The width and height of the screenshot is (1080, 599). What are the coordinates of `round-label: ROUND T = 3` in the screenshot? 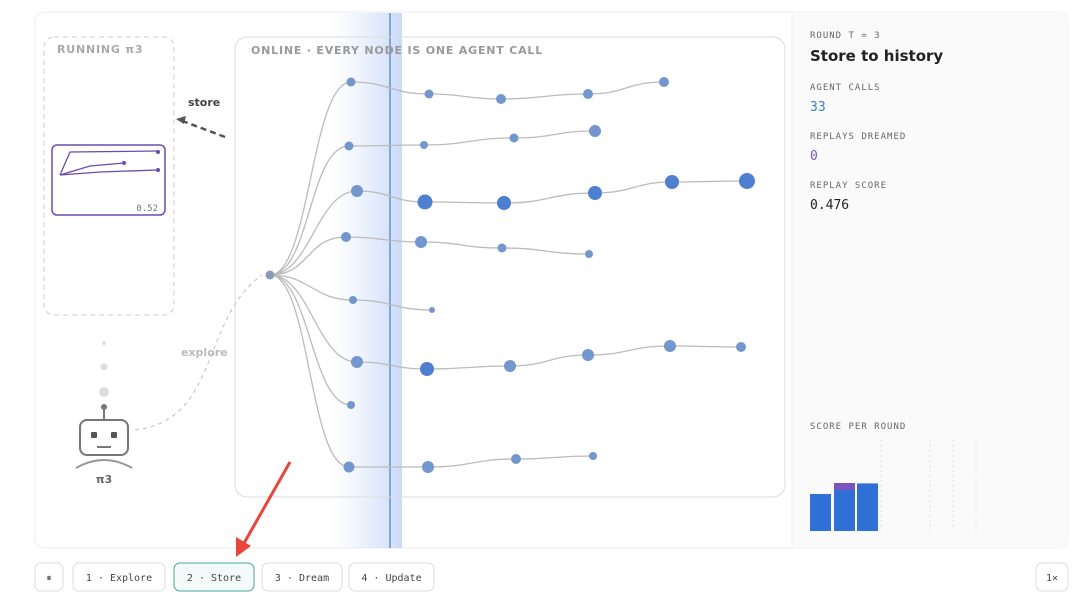 It's located at (845, 36).